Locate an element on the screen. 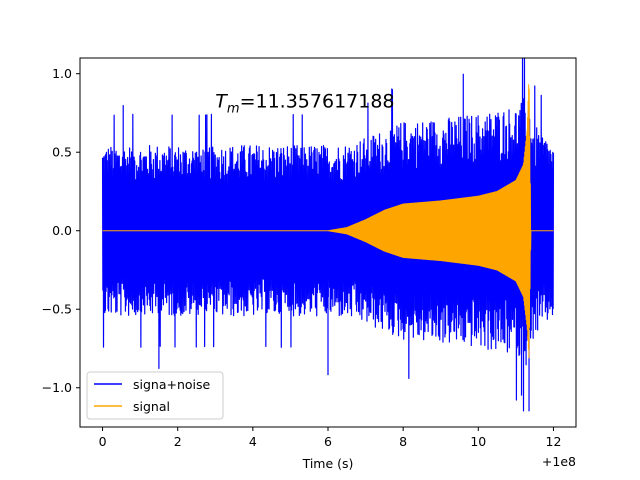 This screenshot has height=480, width=640. legend-label-signal-noise: signa+noise is located at coordinates (172, 384).